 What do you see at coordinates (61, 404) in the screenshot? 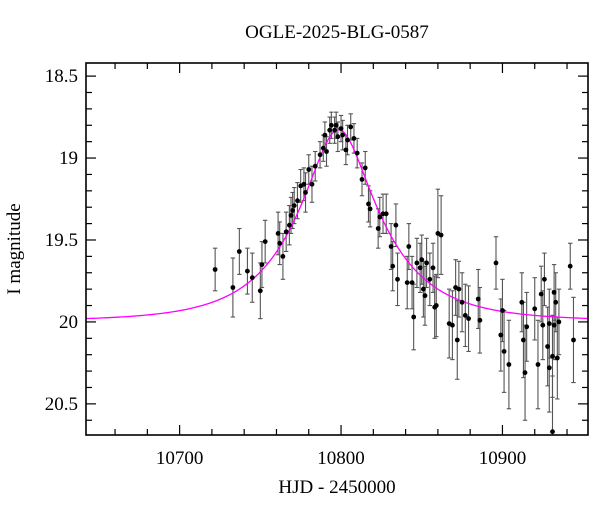
I see `y-tick-label: 20.5` at bounding box center [61, 404].